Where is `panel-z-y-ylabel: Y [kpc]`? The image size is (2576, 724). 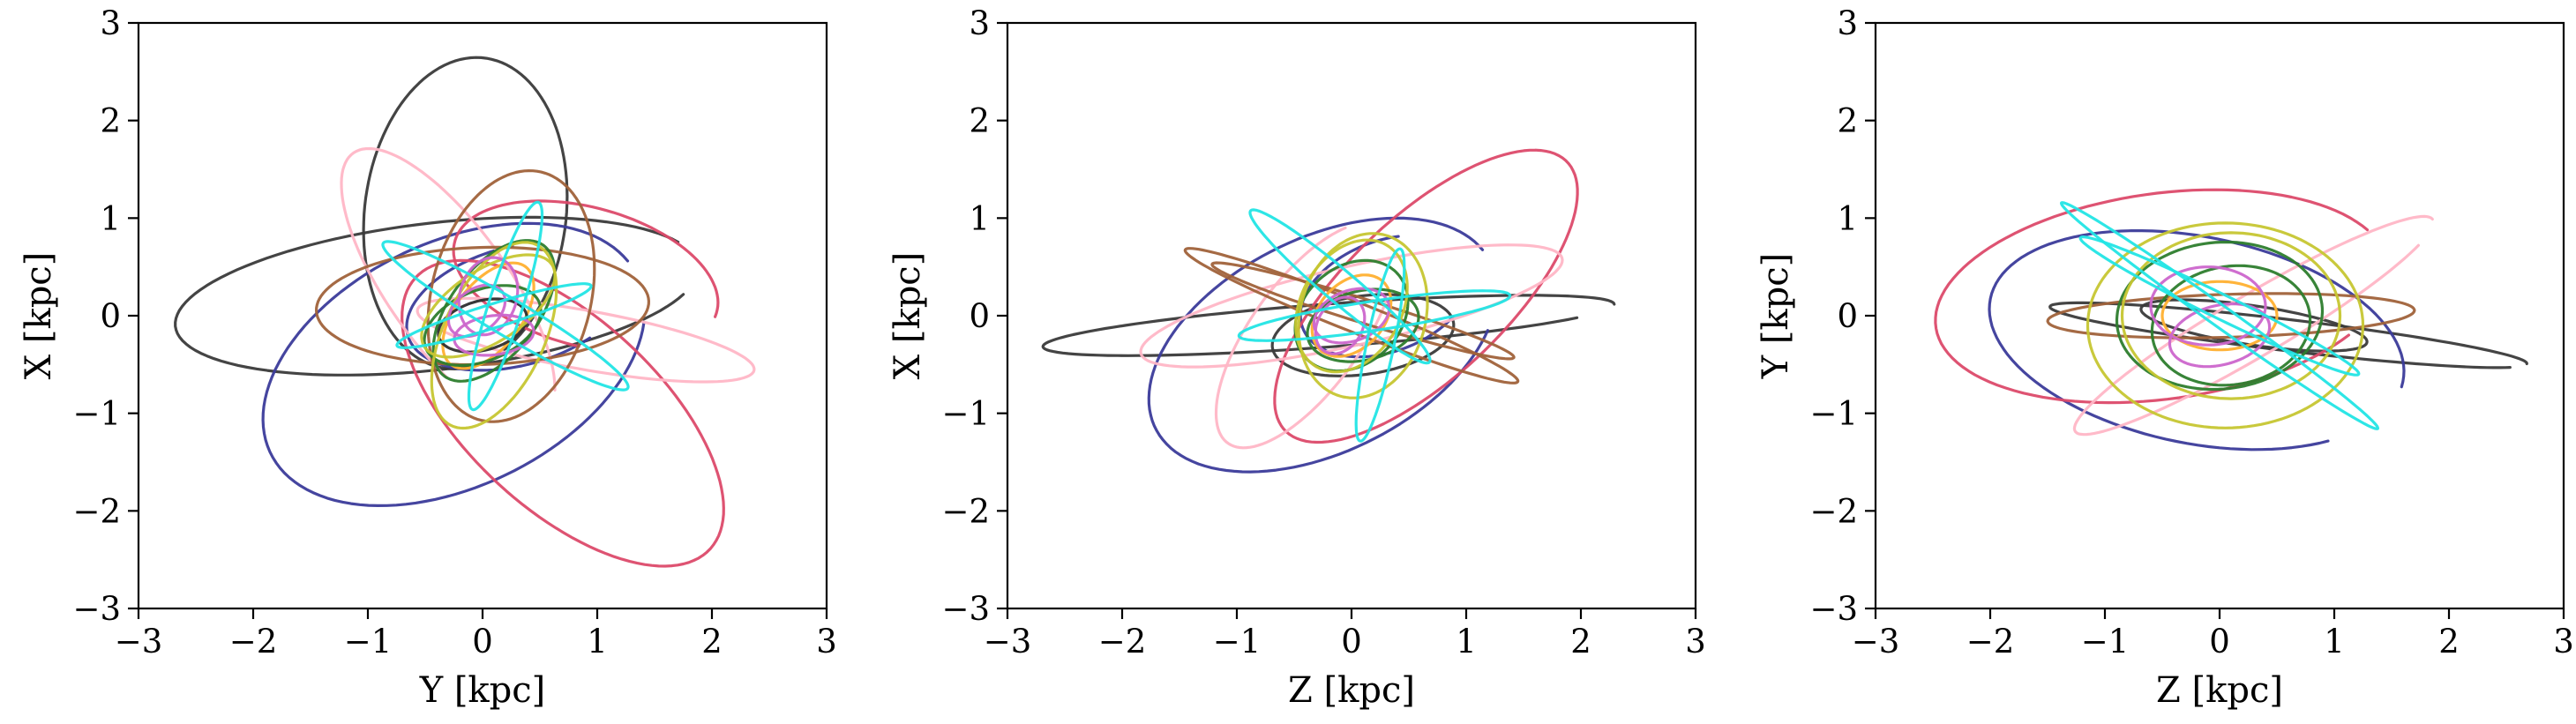
panel-z-y-ylabel: Y [kpc] is located at coordinates (1776, 316).